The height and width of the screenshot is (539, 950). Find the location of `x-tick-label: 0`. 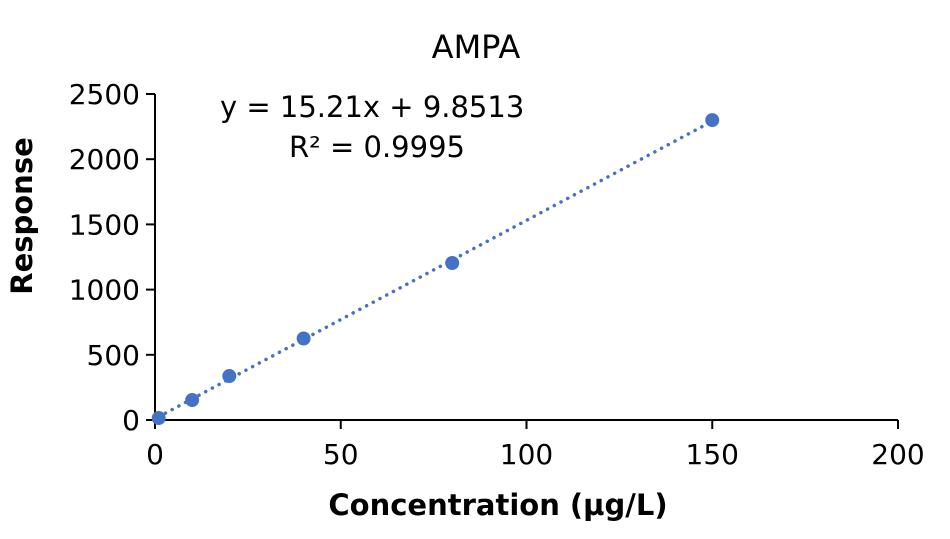

x-tick-label: 0 is located at coordinates (155, 454).